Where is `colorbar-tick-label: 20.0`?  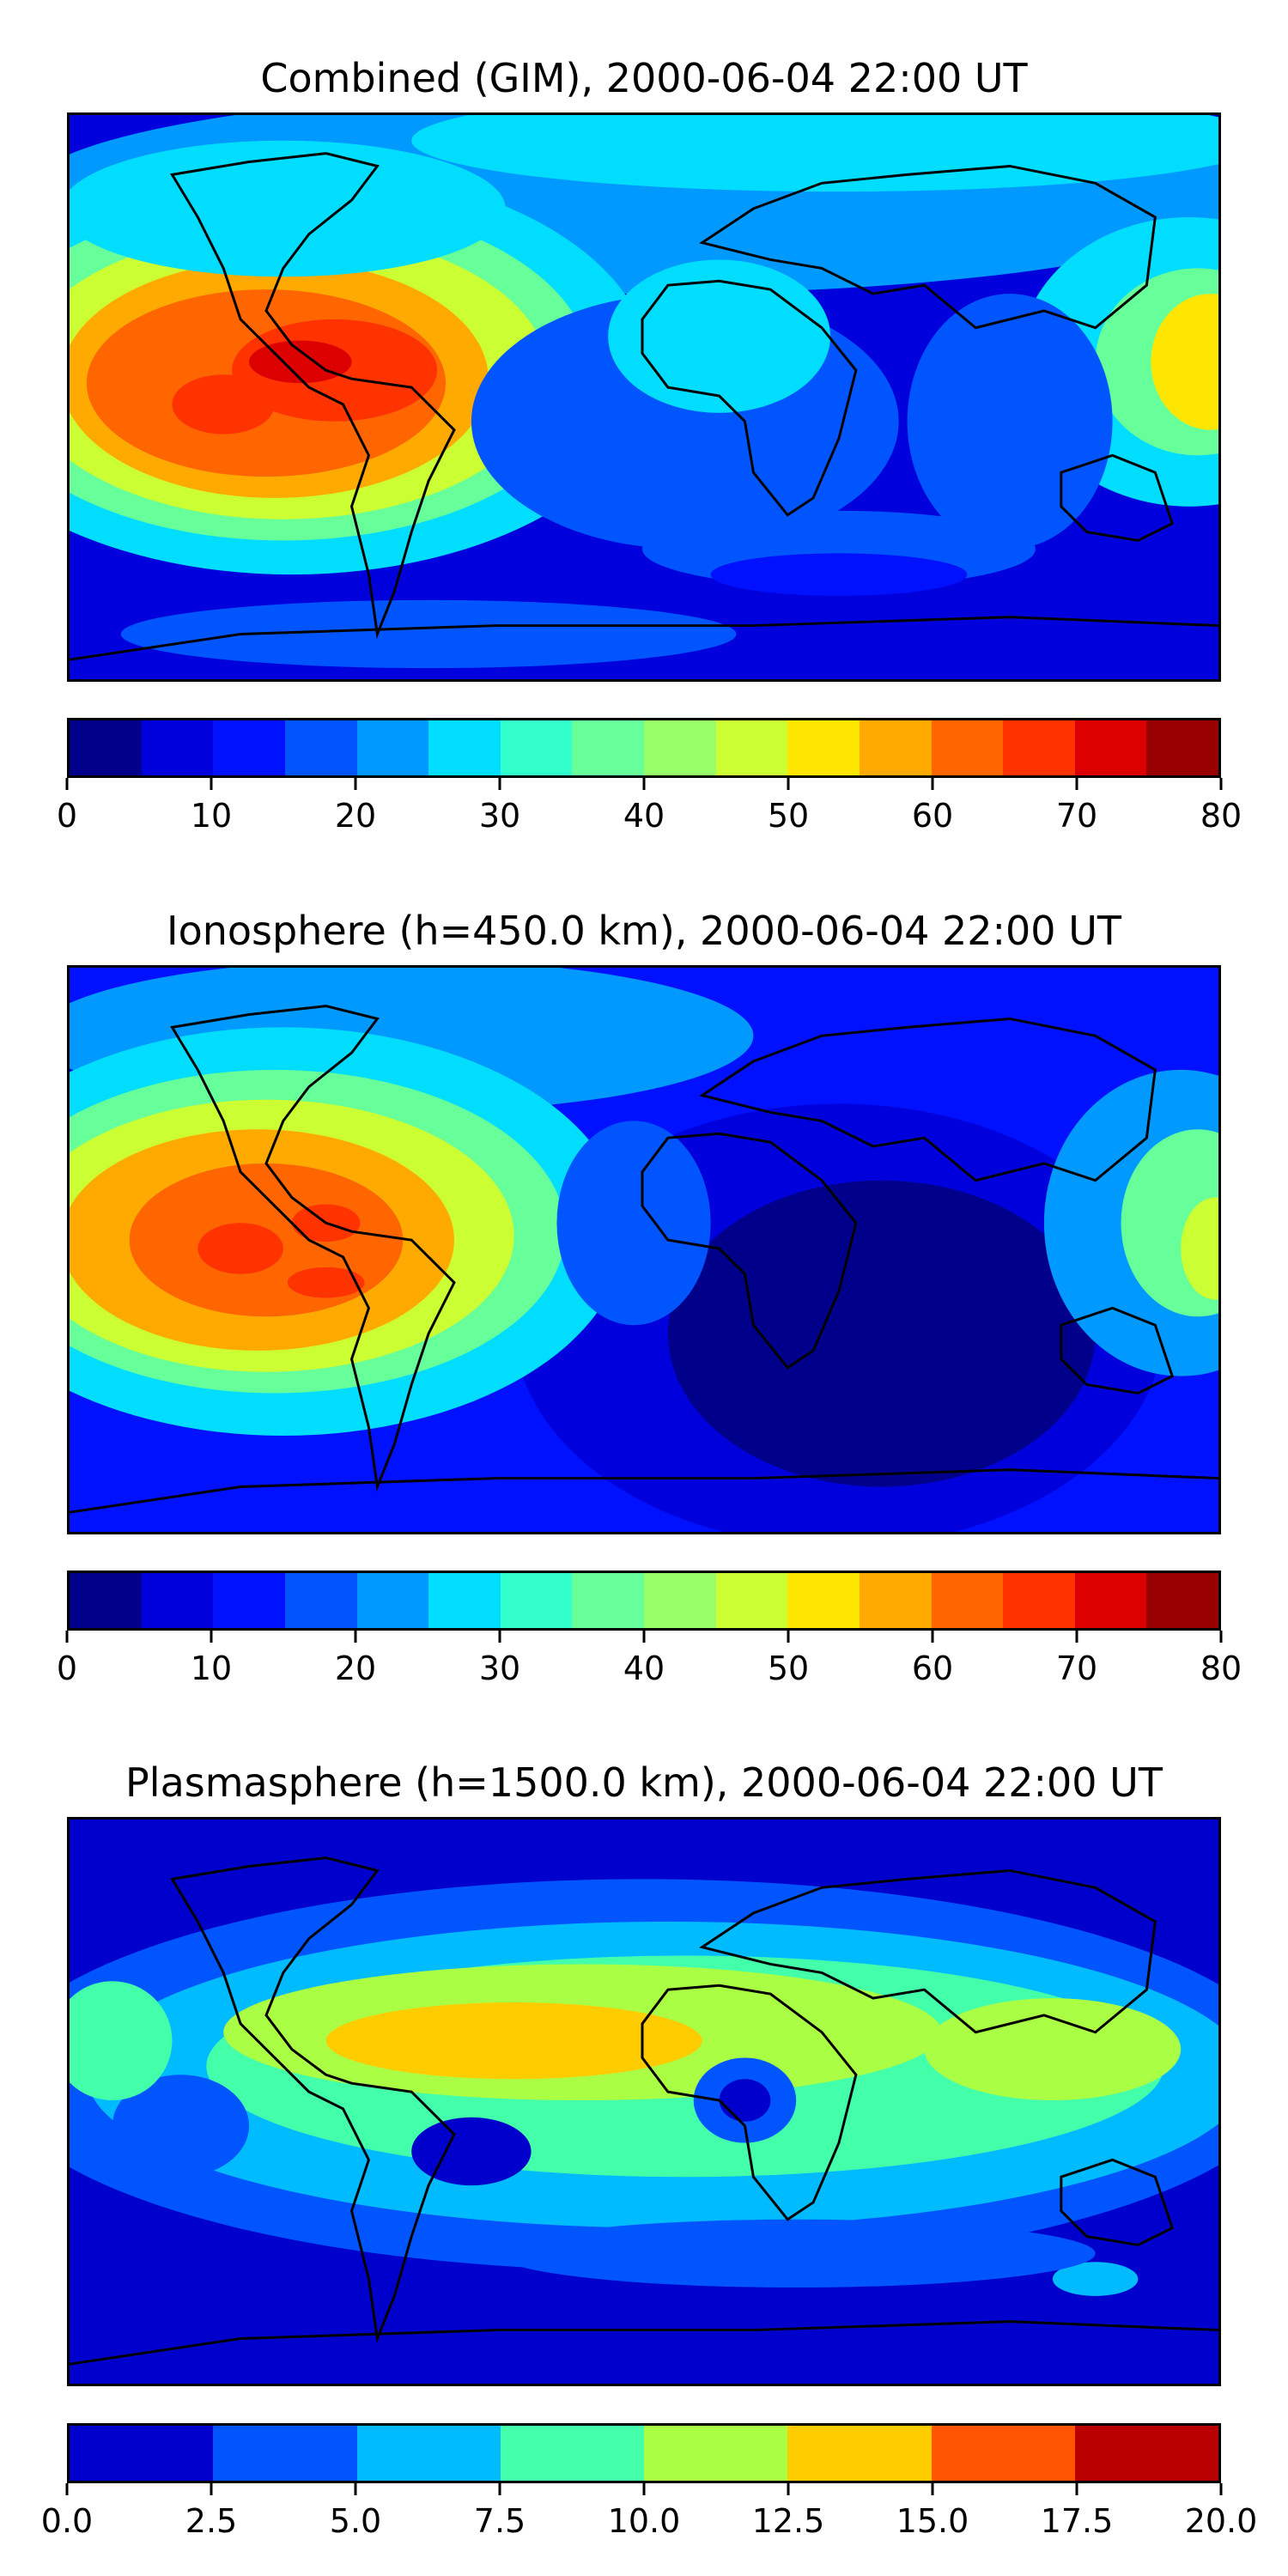
colorbar-tick-label: 20.0 is located at coordinates (1221, 2521).